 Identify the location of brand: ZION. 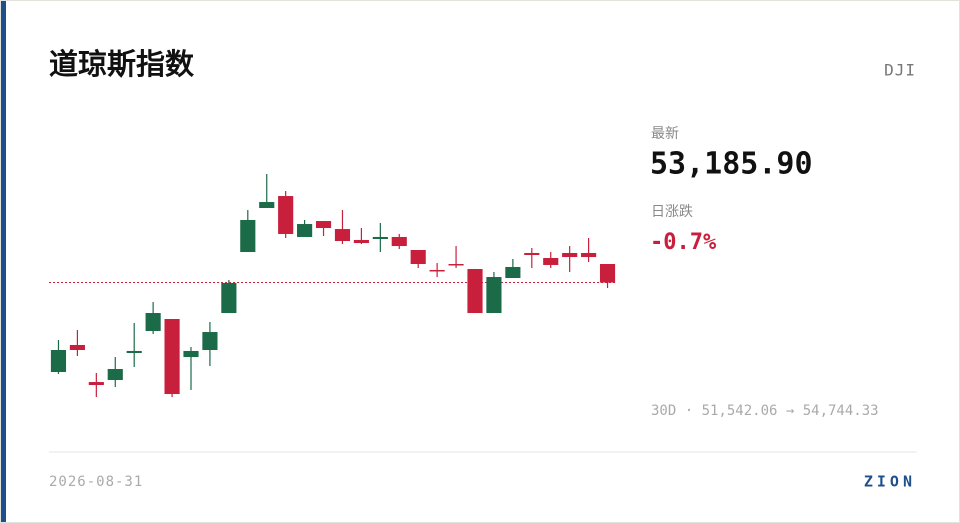
(890, 482).